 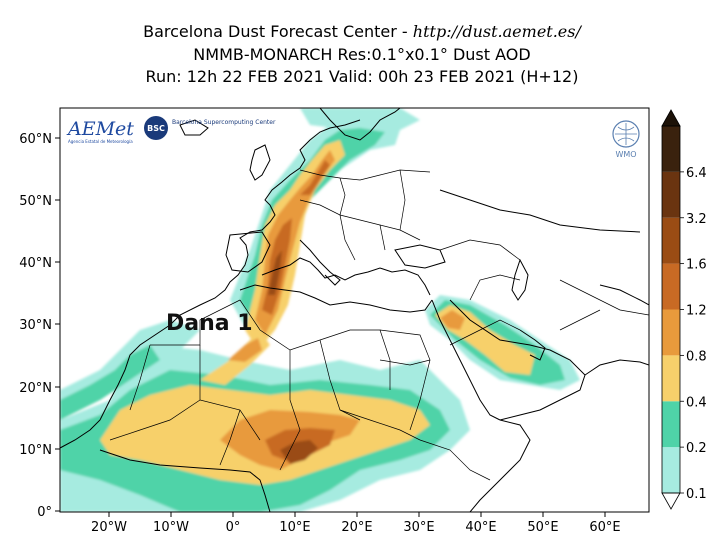 What do you see at coordinates (452, 320) in the screenshot?
I see `dust-level-0-8-mideast` at bounding box center [452, 320].